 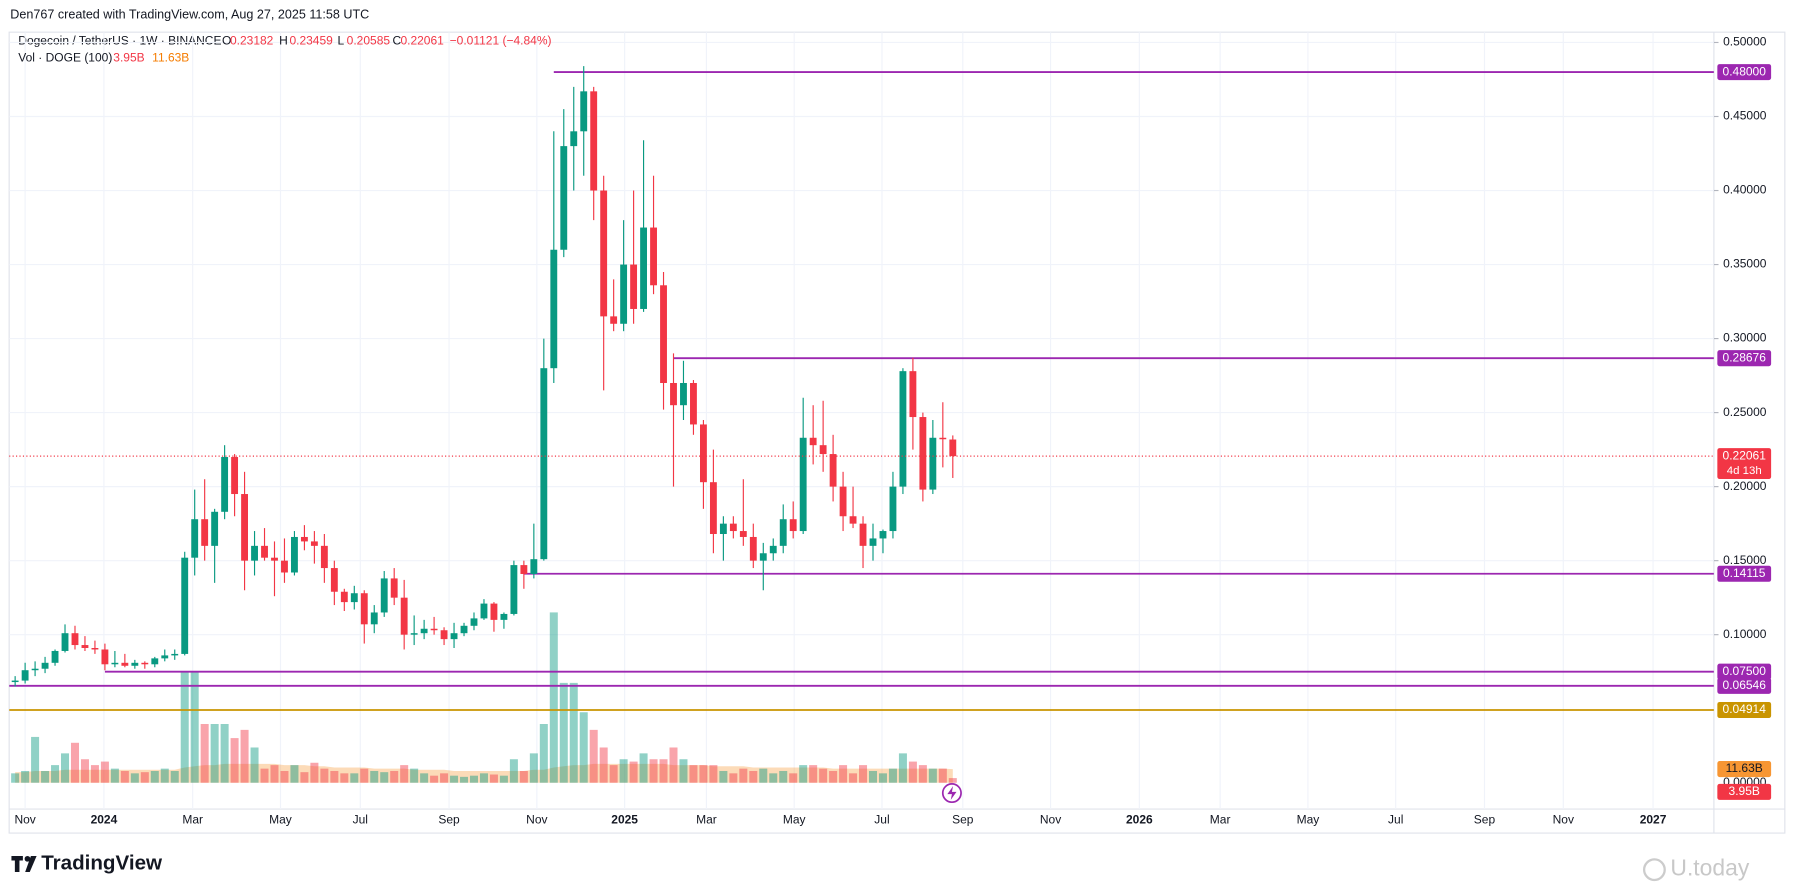 I want to click on volume-ma-label: 11.63B, so click(x=1744, y=768).